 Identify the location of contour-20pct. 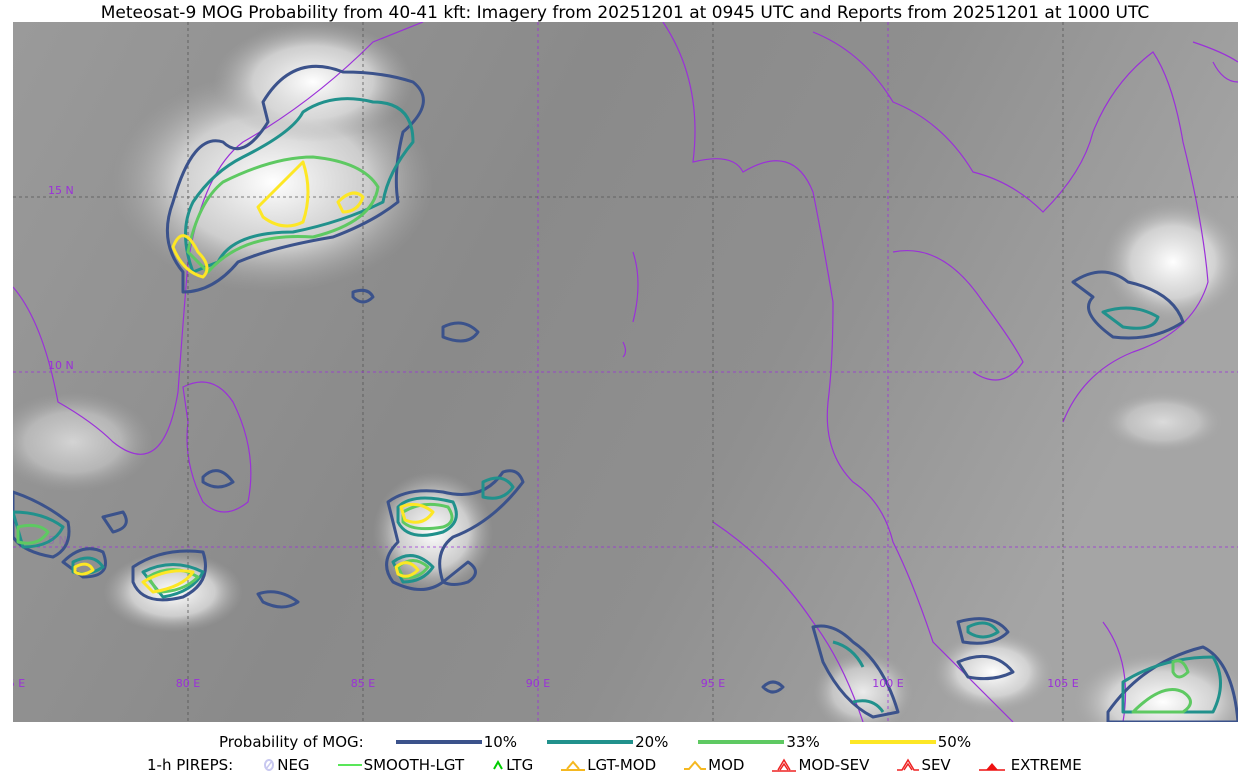
(299, 185).